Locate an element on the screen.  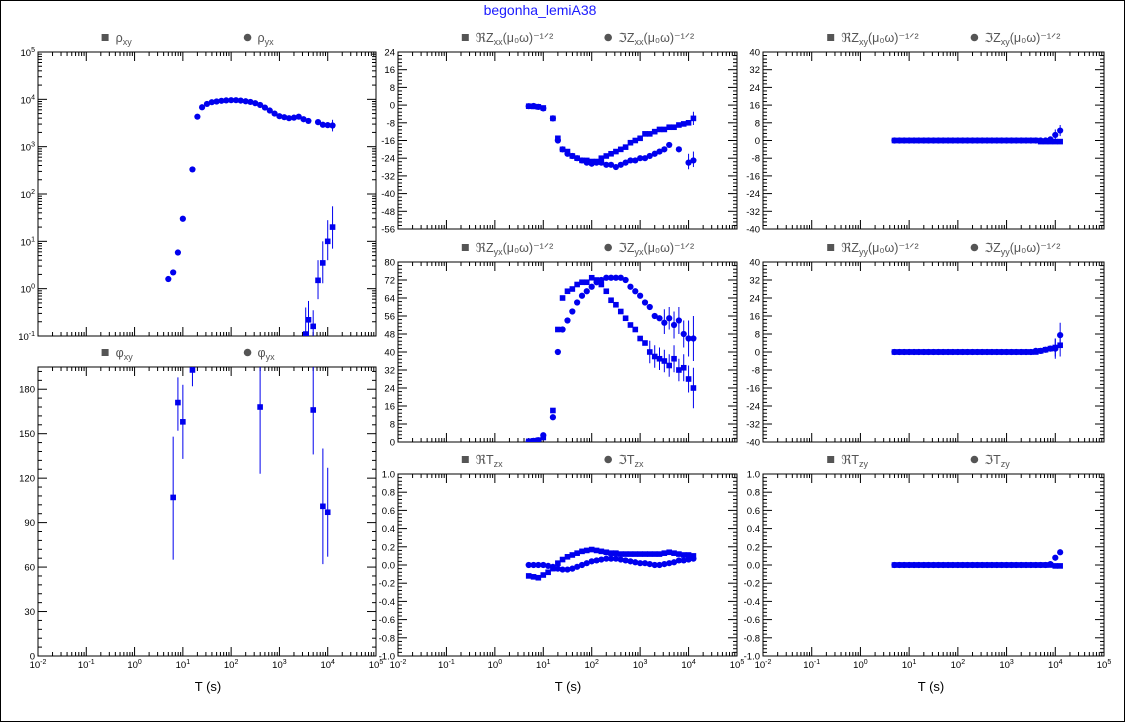
legend-label: ℜTzy is located at coordinates (854, 461).